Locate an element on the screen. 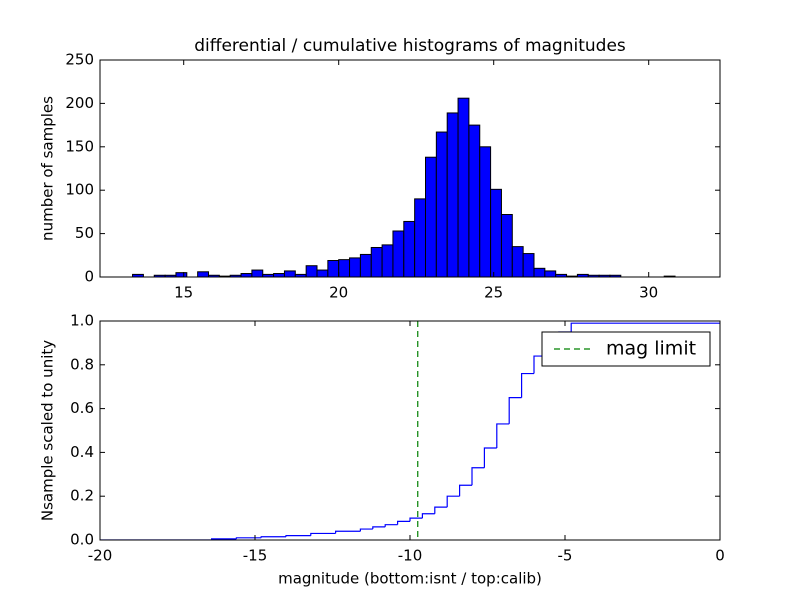 Image resolution: width=800 pixels, height=600 pixels. y-tick-label: 0.6 is located at coordinates (82, 408).